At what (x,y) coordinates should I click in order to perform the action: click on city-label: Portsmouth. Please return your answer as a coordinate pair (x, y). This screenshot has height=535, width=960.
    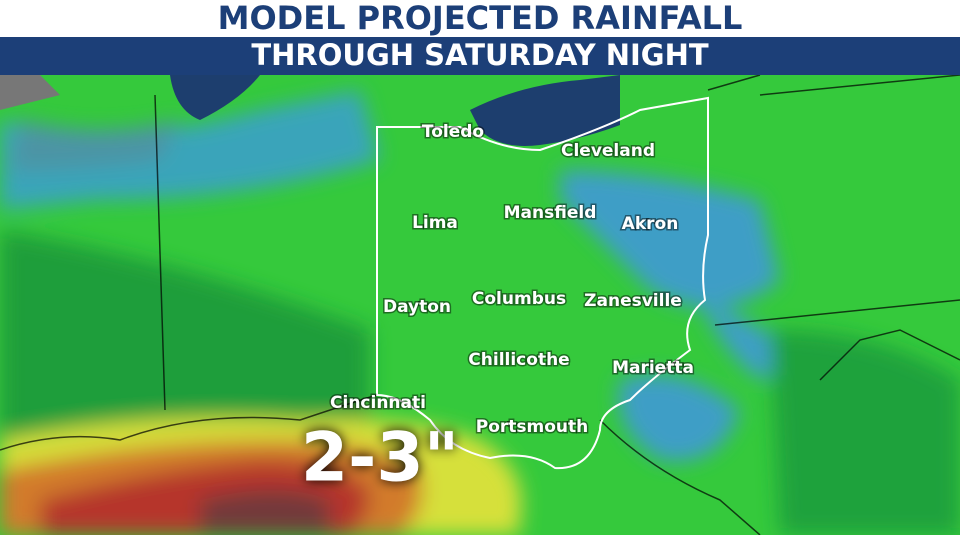
    Looking at the image, I should click on (532, 427).